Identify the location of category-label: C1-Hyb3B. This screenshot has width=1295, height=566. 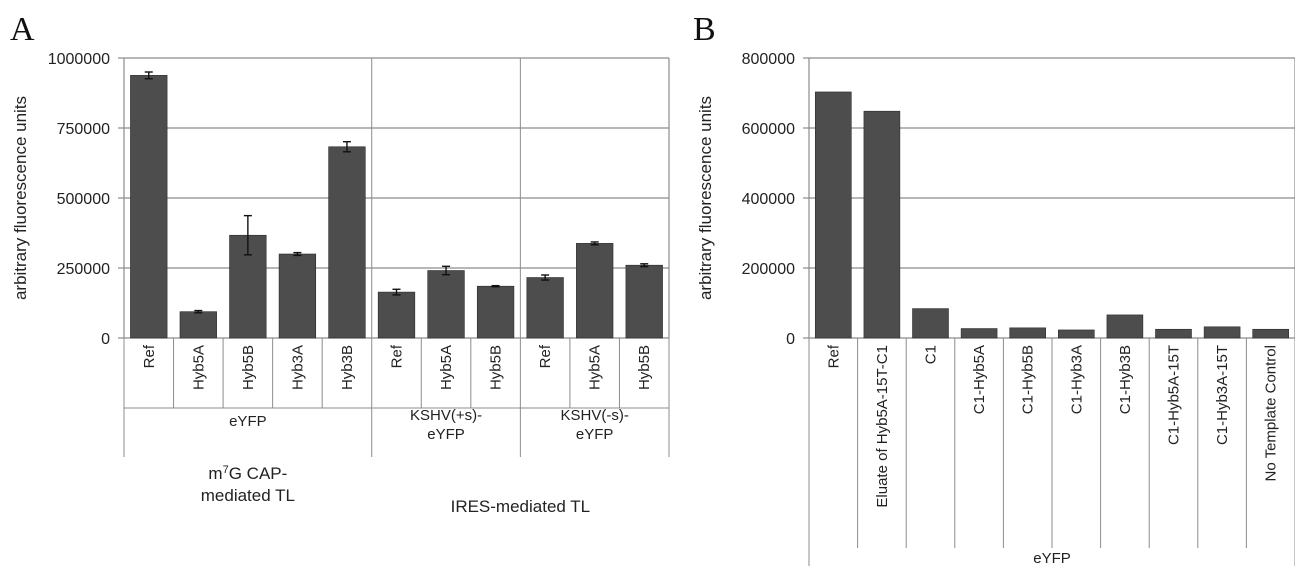
(1125, 379).